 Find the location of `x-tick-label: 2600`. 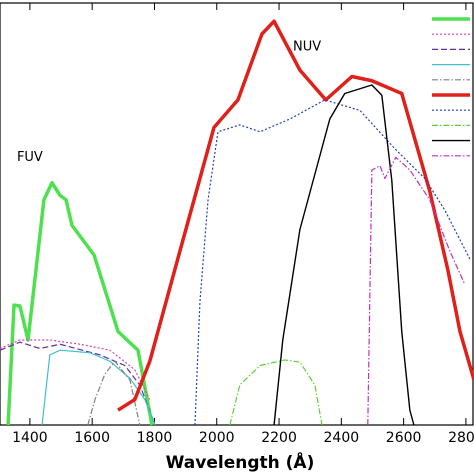

x-tick-label: 2600 is located at coordinates (404, 438).